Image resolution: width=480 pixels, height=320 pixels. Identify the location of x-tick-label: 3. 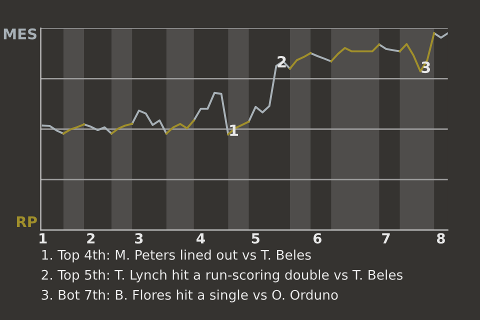
(139, 238).